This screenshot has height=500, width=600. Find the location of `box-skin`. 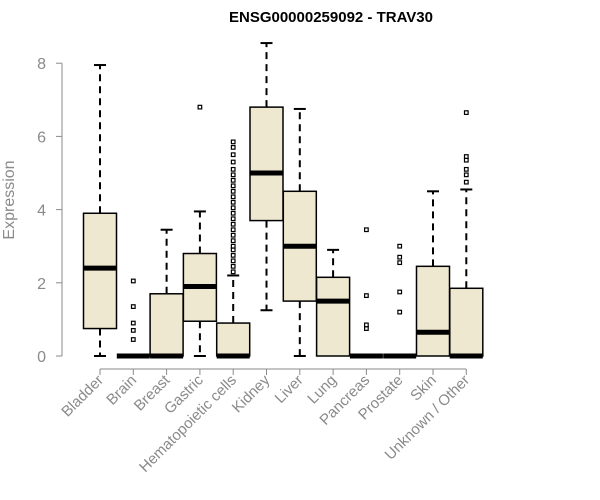

box-skin is located at coordinates (433, 273).